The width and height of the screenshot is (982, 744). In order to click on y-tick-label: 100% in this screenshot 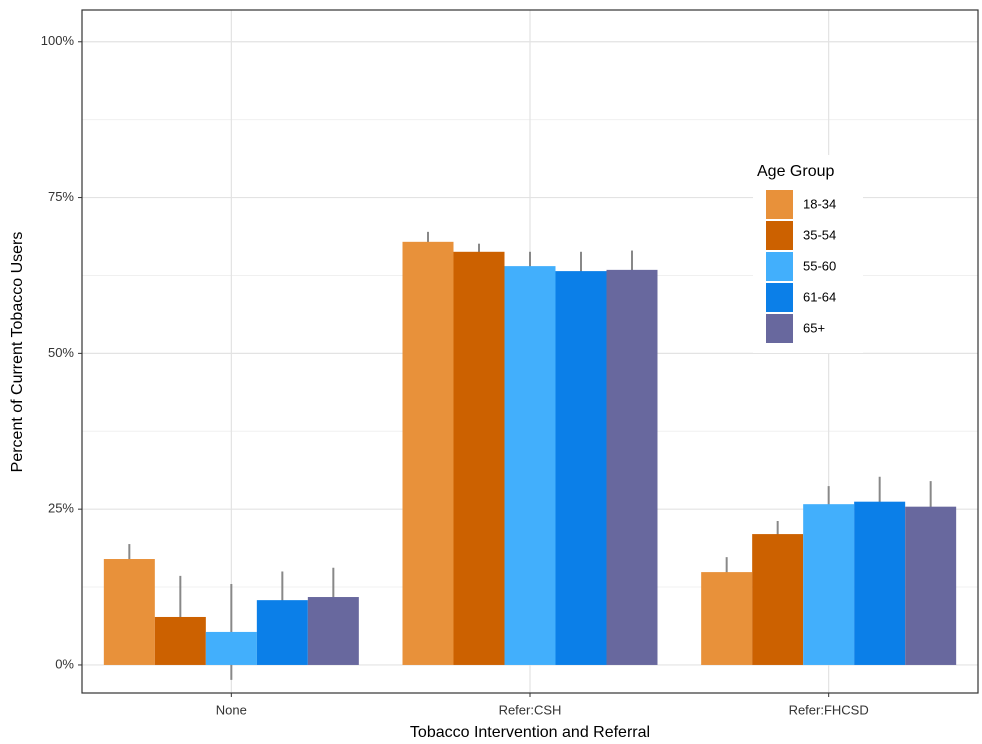, I will do `click(58, 40)`.